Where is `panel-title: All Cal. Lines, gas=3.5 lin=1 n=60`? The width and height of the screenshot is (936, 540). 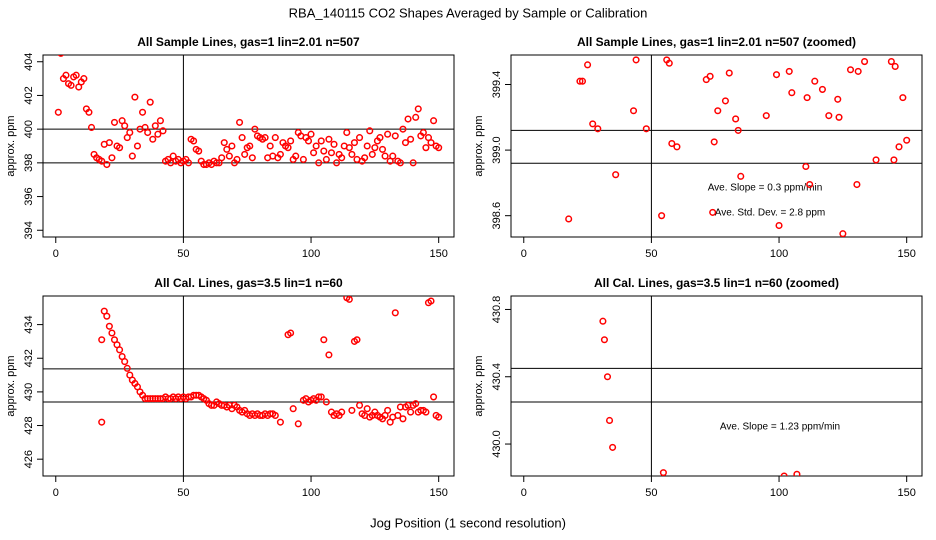 panel-title: All Cal. Lines, gas=3.5 lin=1 n=60 is located at coordinates (248, 283).